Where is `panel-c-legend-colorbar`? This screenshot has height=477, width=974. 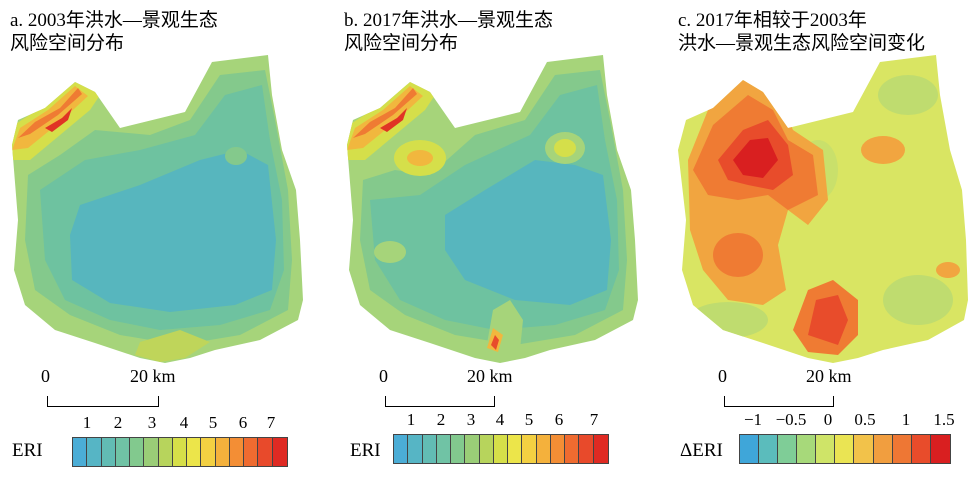 panel-c-legend-colorbar is located at coordinates (845, 449).